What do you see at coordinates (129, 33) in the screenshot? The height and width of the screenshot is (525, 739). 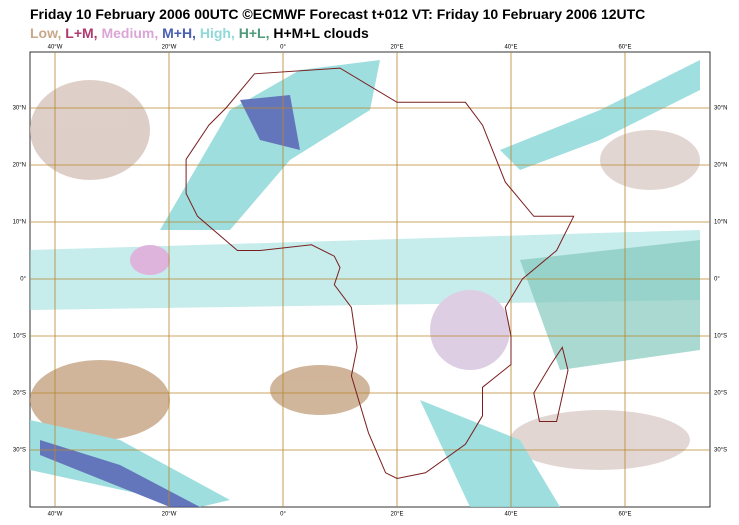 I see `legend-item: Medium,` at bounding box center [129, 33].